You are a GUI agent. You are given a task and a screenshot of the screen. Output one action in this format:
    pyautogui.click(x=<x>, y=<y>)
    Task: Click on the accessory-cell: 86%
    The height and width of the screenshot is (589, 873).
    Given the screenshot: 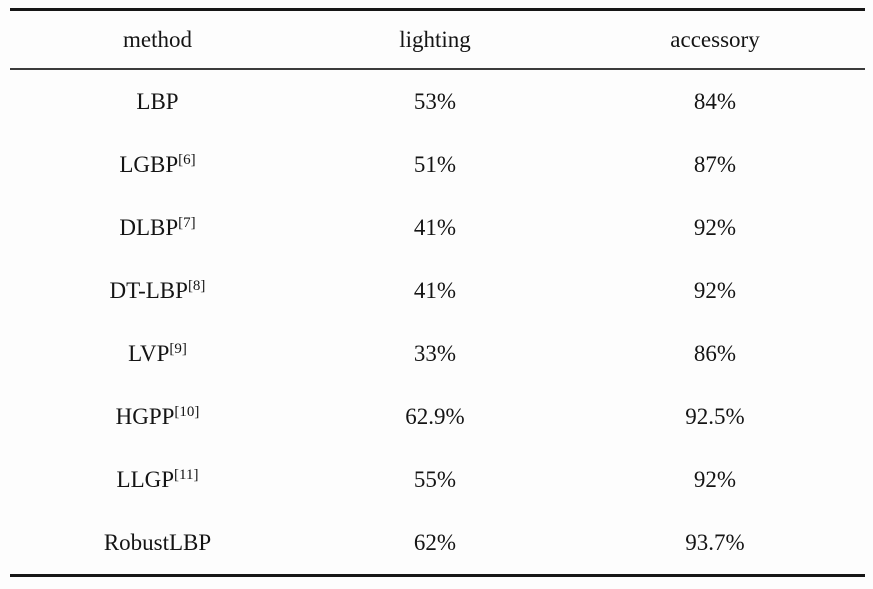 What is the action you would take?
    pyautogui.click(x=715, y=353)
    